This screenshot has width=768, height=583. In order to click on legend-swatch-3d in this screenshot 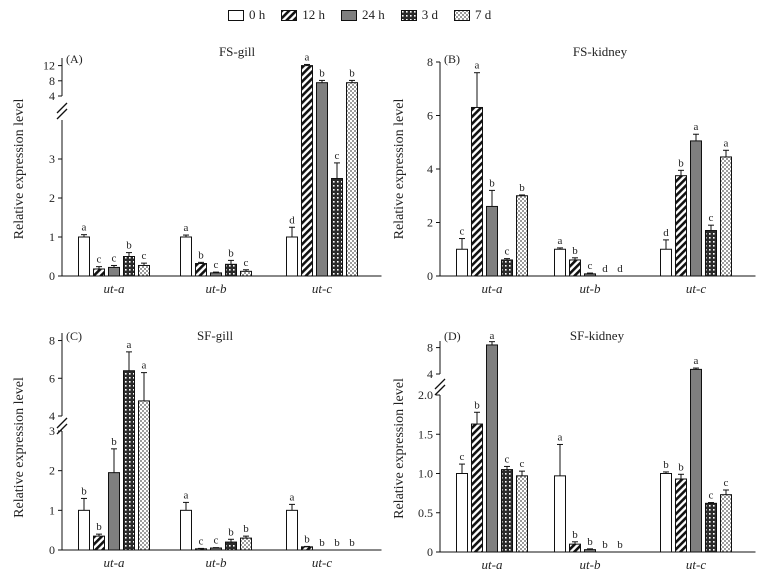, I will do `click(408, 15)`.